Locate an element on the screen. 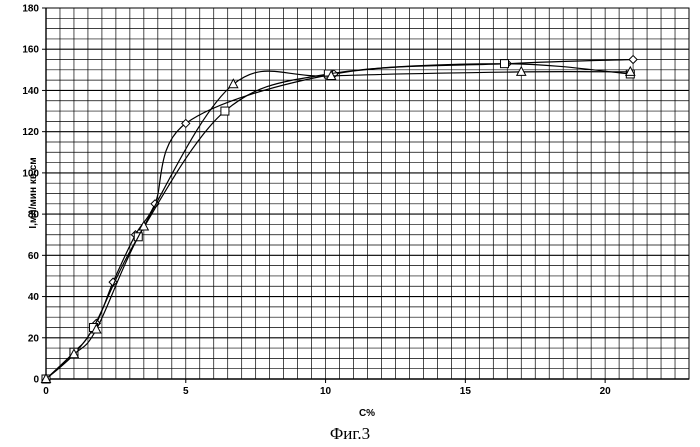  y-tick-label: 160 is located at coordinates (30, 50).